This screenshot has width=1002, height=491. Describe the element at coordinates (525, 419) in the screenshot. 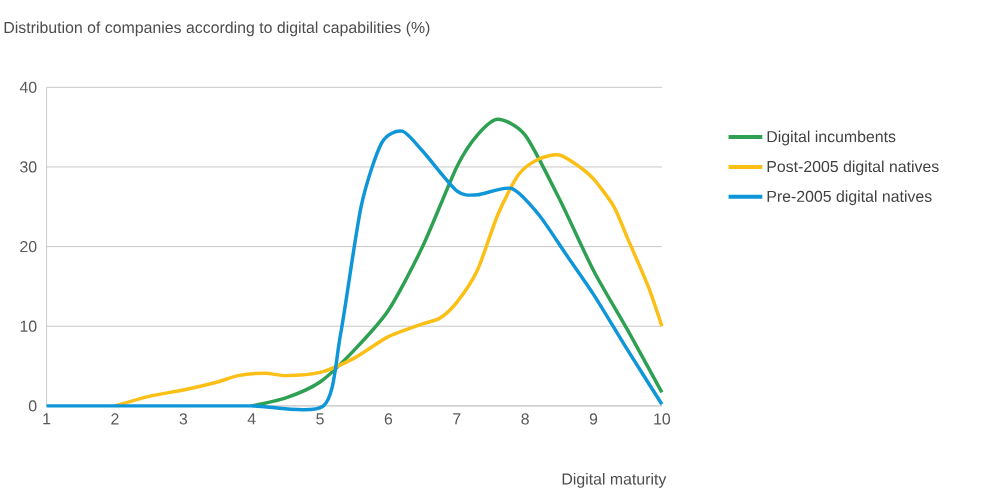

I see `x-tick-label: 8` at that location.